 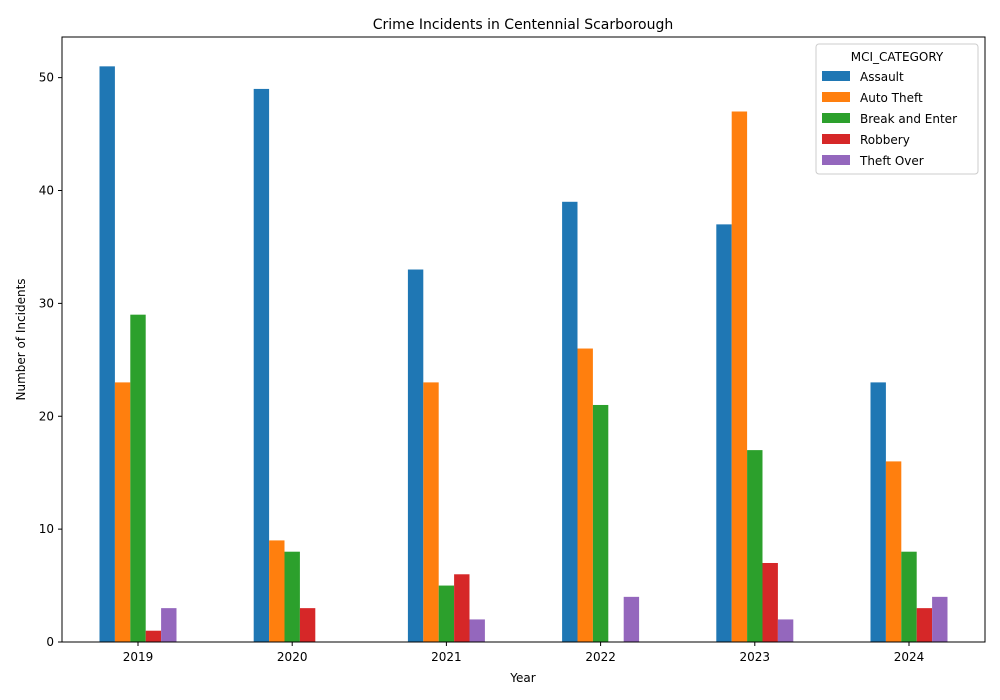 I want to click on legend-box, so click(x=897, y=109).